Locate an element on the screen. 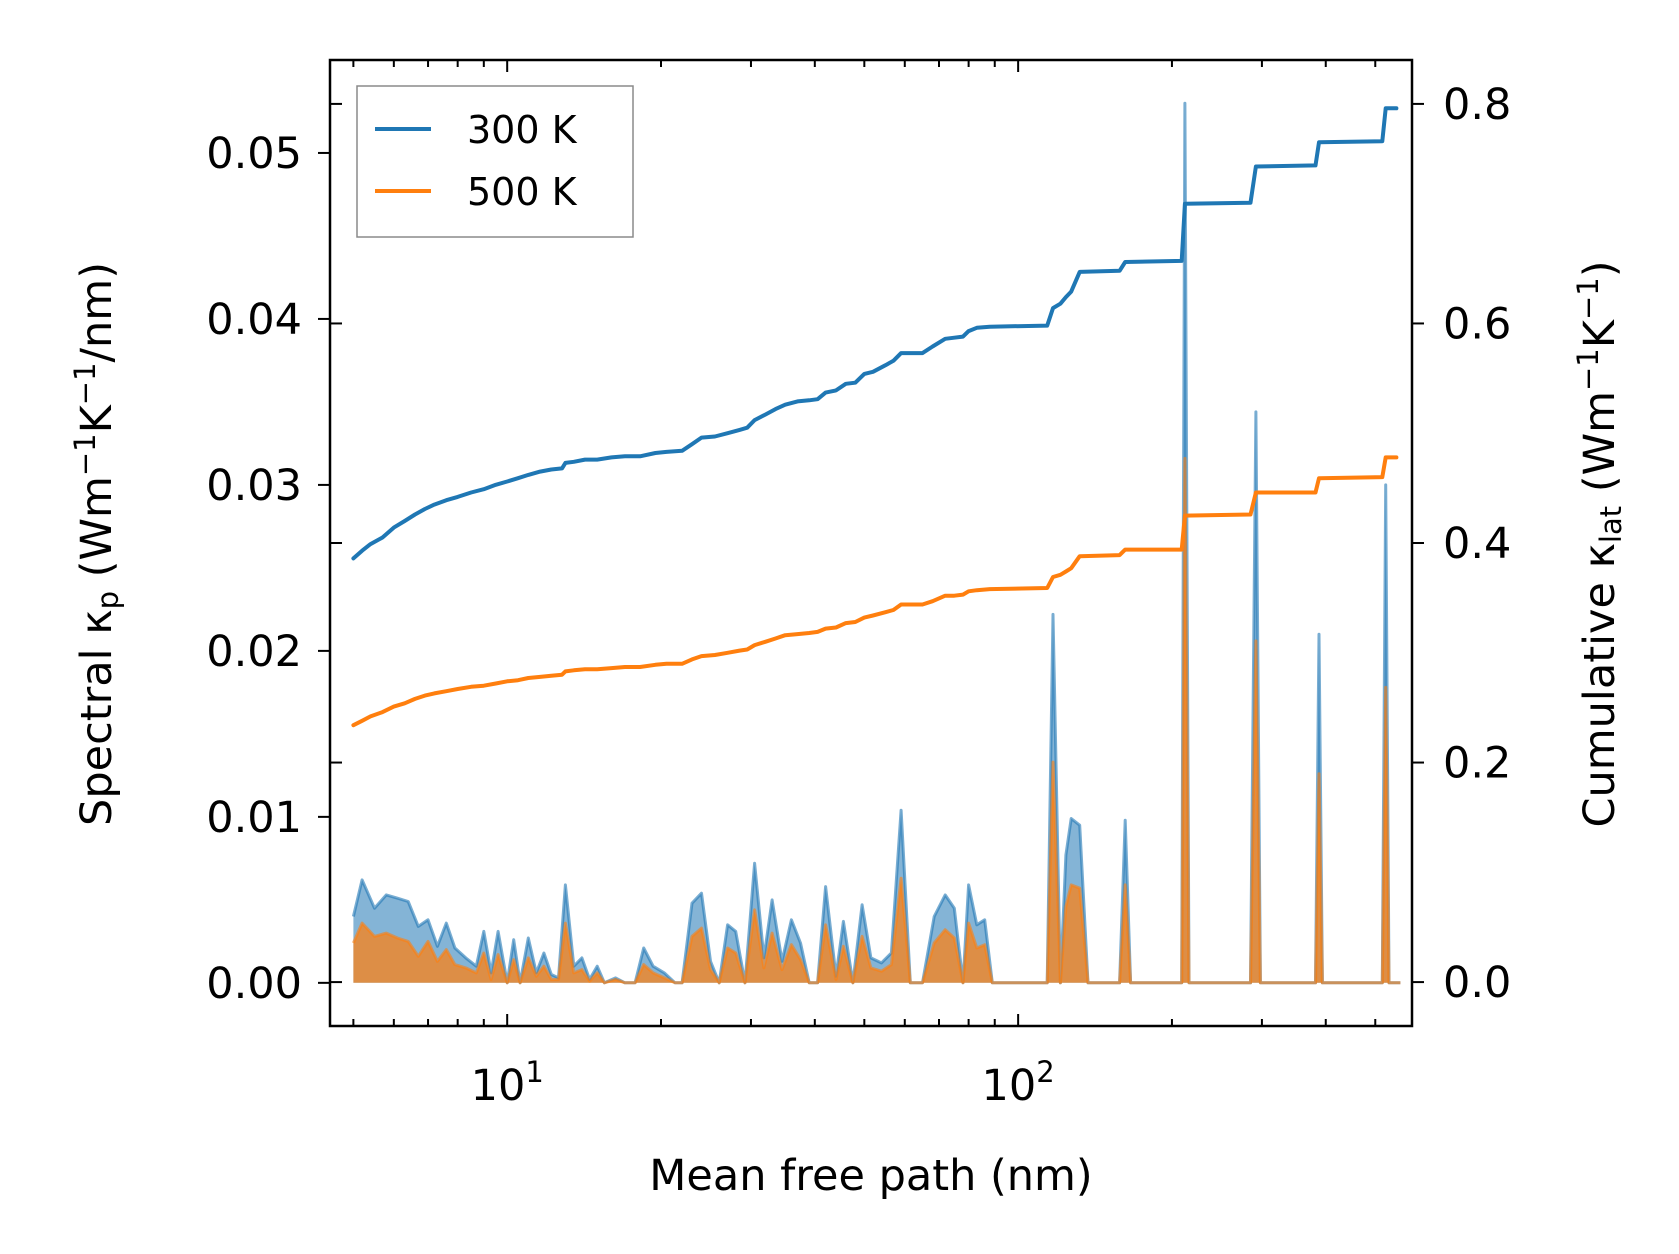  y-left-tick-label: 0.05 is located at coordinates (254, 154).